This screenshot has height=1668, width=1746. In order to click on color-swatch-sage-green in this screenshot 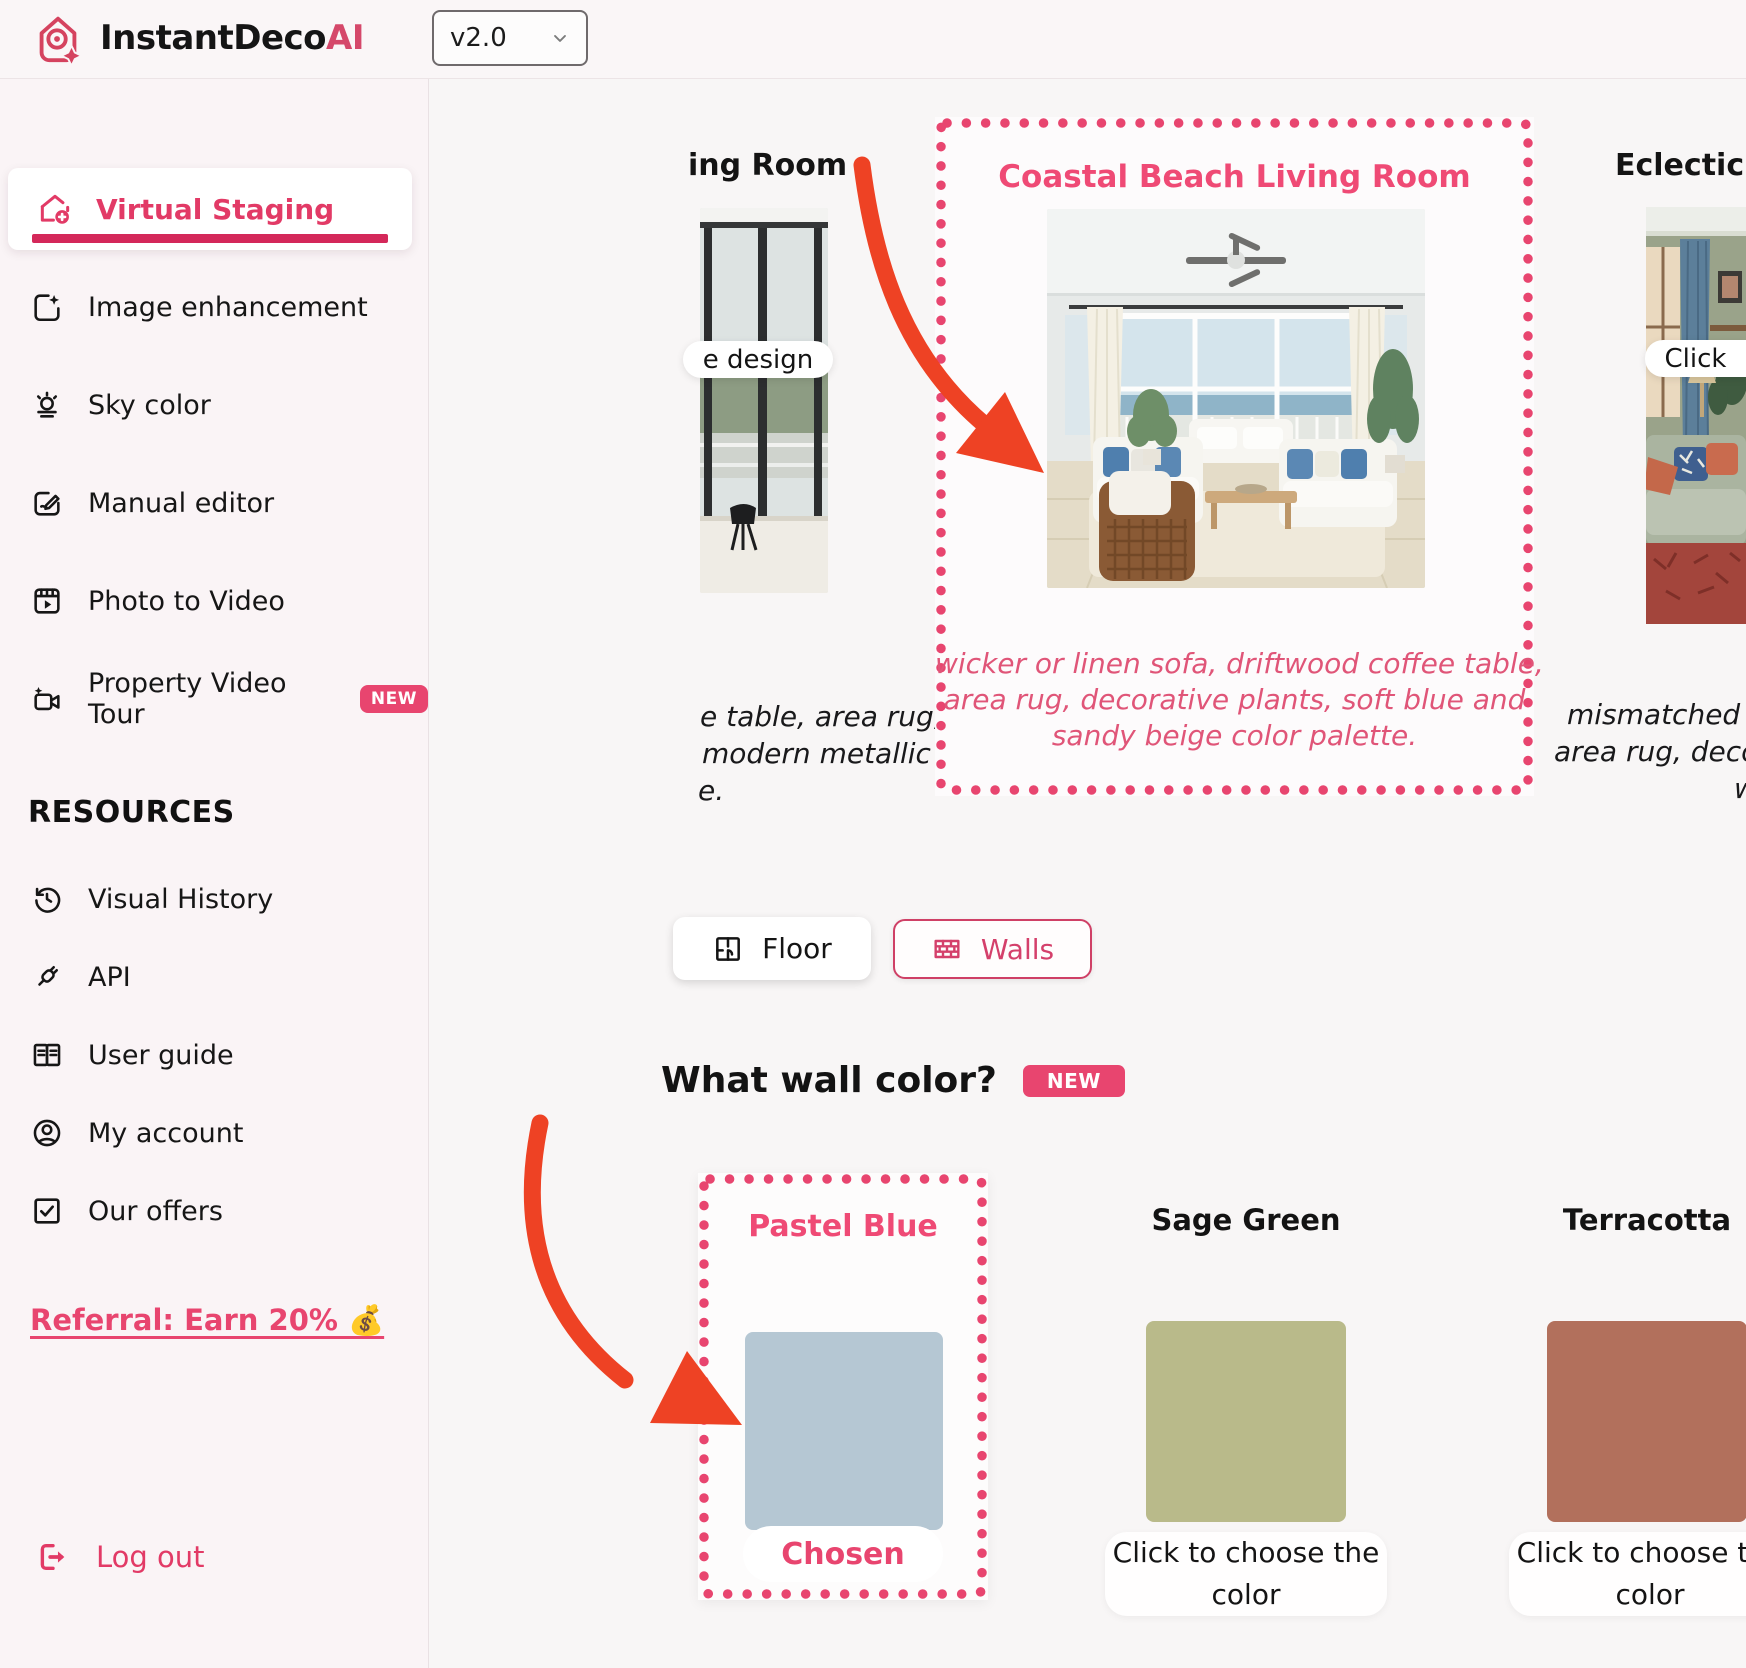, I will do `click(1246, 1421)`.